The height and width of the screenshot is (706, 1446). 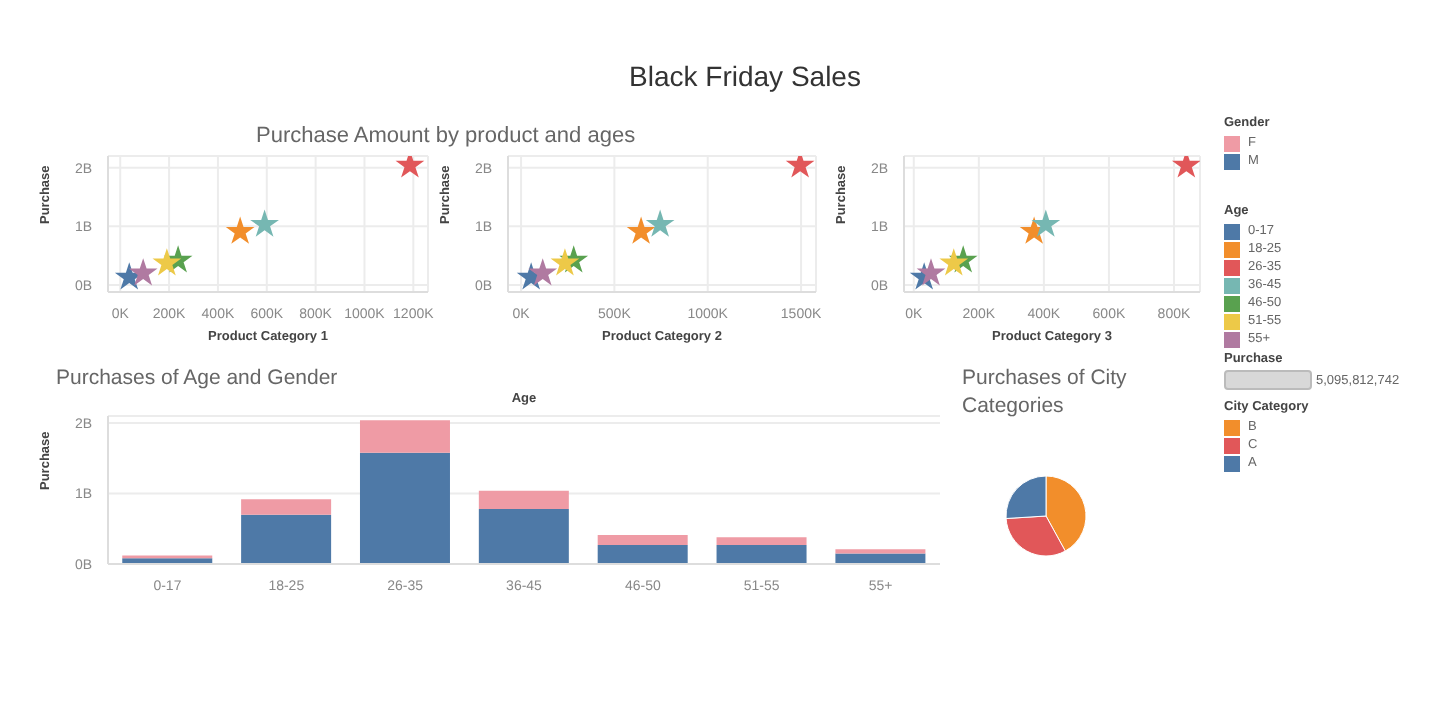 I want to click on chart-subtitle: Purchase Amount by product and ages, so click(x=446, y=136).